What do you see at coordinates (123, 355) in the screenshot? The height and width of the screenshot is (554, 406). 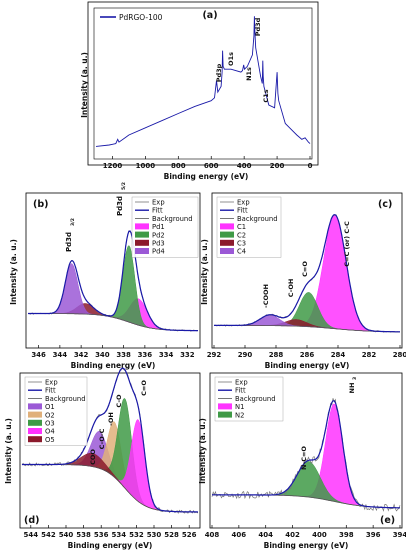 I see `panel-b-x-tick-label: 338` at bounding box center [123, 355].